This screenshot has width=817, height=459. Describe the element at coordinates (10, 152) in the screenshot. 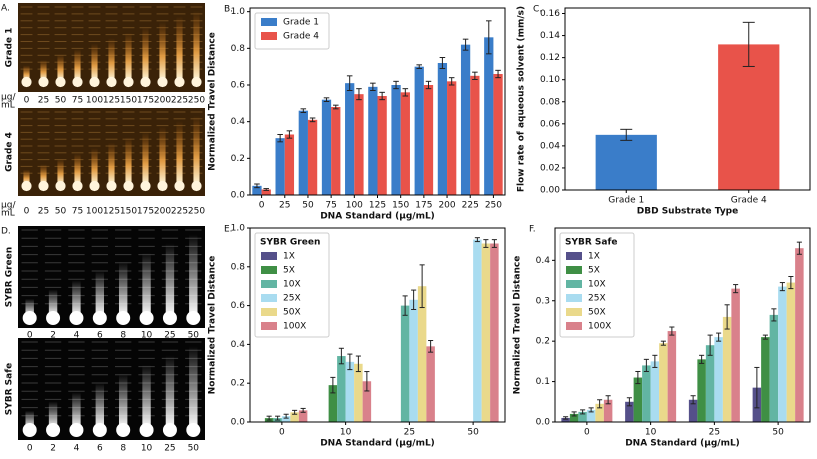

I see `row-label: Grade 4` at that location.